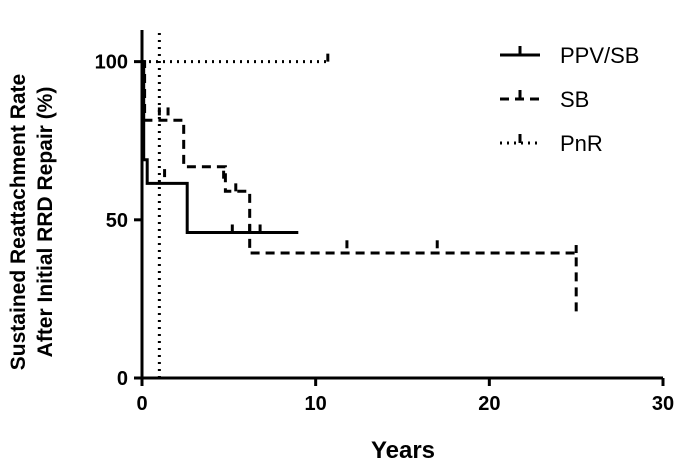 The width and height of the screenshot is (683, 464). What do you see at coordinates (599, 55) in the screenshot?
I see `legend-label: PPV/SB` at bounding box center [599, 55].